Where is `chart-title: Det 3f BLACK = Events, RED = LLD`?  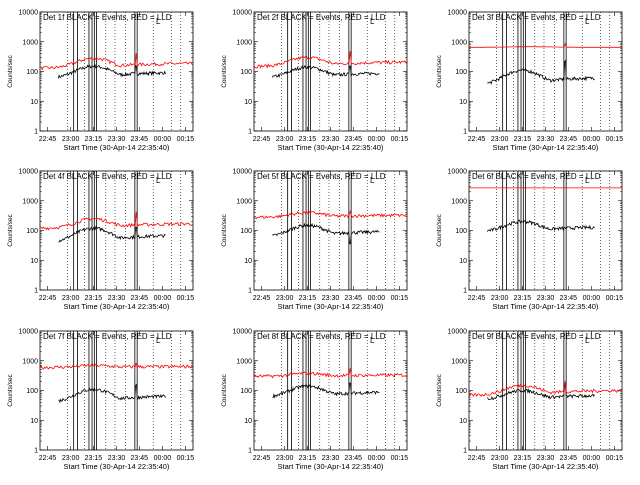
chart-title: Det 3f BLACK = Events, RED = LLD is located at coordinates (536, 17).